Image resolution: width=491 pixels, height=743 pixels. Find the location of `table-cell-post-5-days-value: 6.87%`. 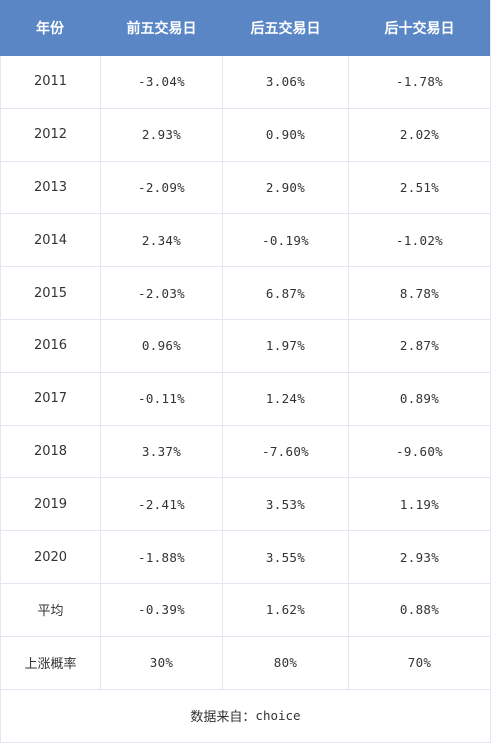

table-cell-post-5-days-value: 6.87% is located at coordinates (286, 293).